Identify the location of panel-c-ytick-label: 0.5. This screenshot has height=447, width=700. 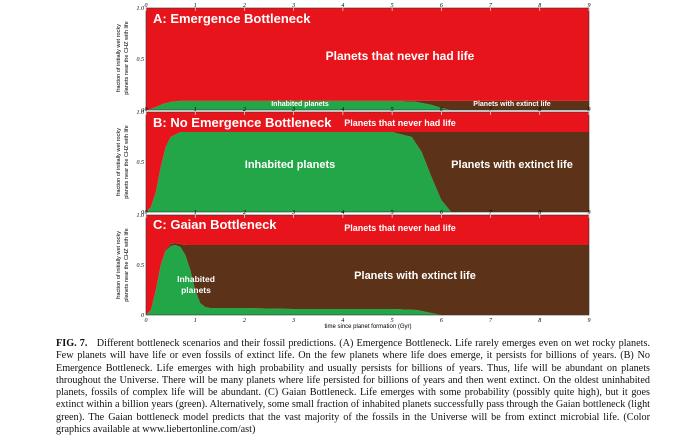
(141, 266).